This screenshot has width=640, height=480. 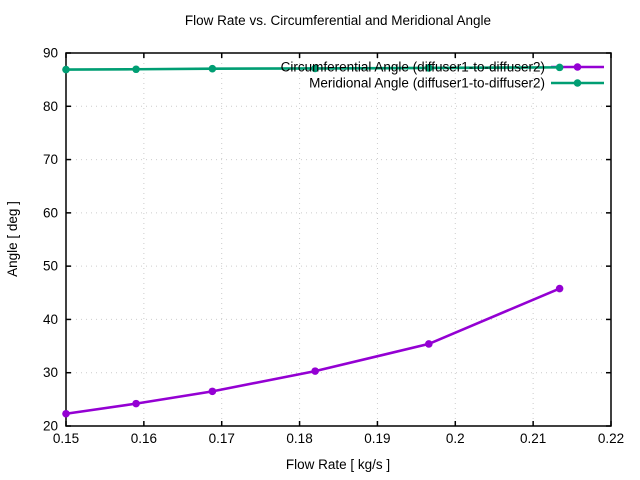 What do you see at coordinates (455, 438) in the screenshot?
I see `x-tick-label: 0.2` at bounding box center [455, 438].